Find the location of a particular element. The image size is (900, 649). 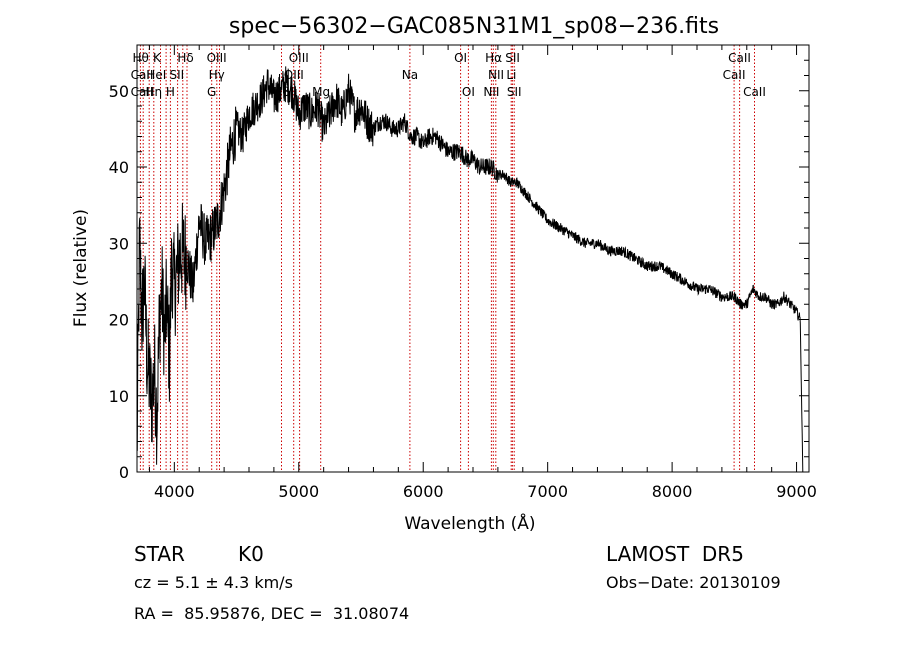

spectral-line-label: Hβ is located at coordinates (281, 92).